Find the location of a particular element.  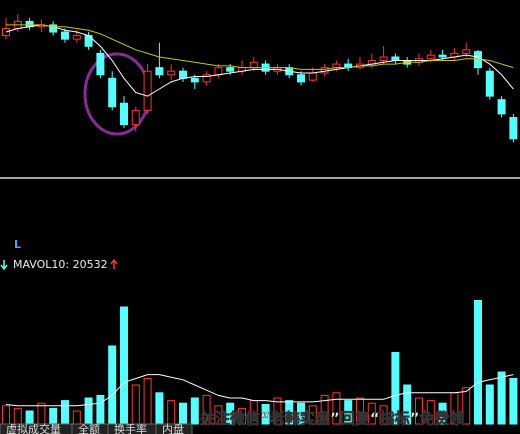

indicator-title: MAVOL10: 20532 is located at coordinates (60, 264).